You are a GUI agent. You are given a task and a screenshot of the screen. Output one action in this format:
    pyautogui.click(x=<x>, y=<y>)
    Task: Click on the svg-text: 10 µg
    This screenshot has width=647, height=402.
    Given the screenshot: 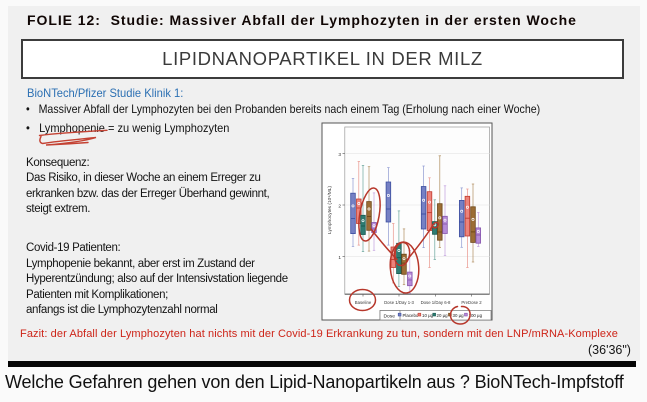 What is the action you would take?
    pyautogui.click(x=428, y=315)
    